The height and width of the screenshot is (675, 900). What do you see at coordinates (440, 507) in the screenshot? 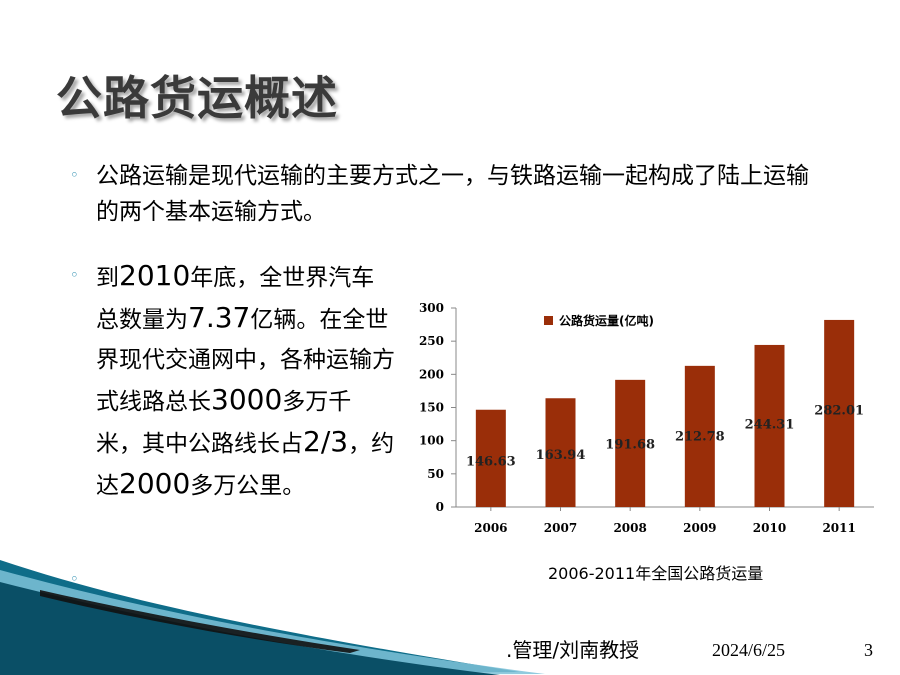
I see `y-tick-label: 0` at bounding box center [440, 507].